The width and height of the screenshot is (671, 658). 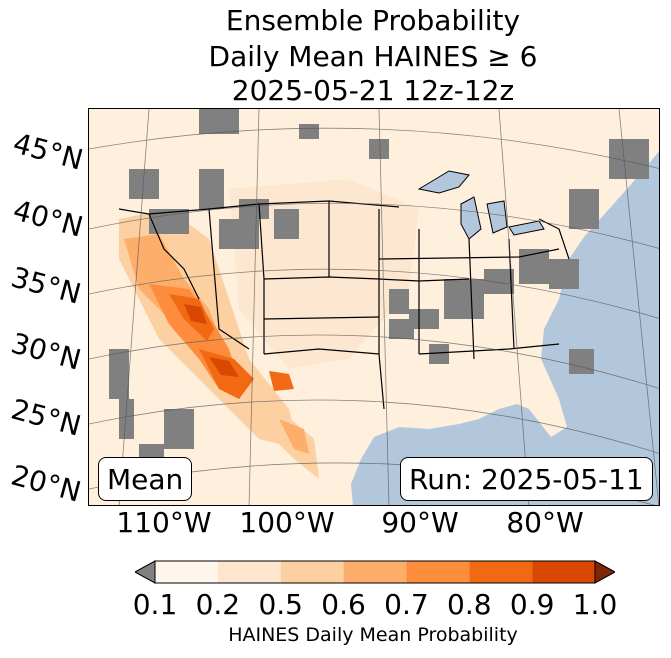 I want to click on colorbar-tick-label: 0.5, so click(x=280, y=604).